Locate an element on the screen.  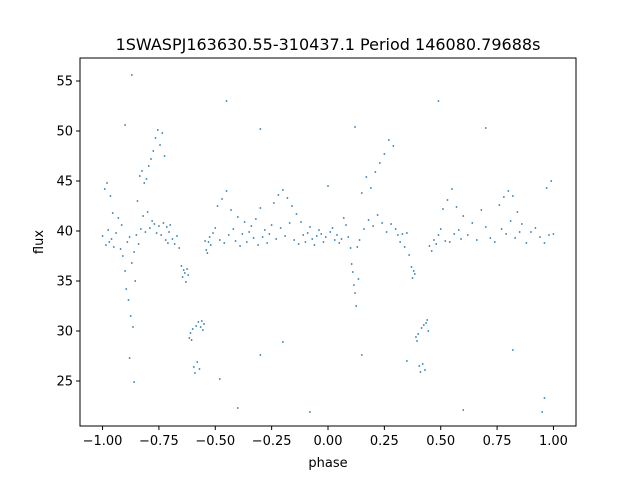
x-tick-label: −0.25 is located at coordinates (272, 441).